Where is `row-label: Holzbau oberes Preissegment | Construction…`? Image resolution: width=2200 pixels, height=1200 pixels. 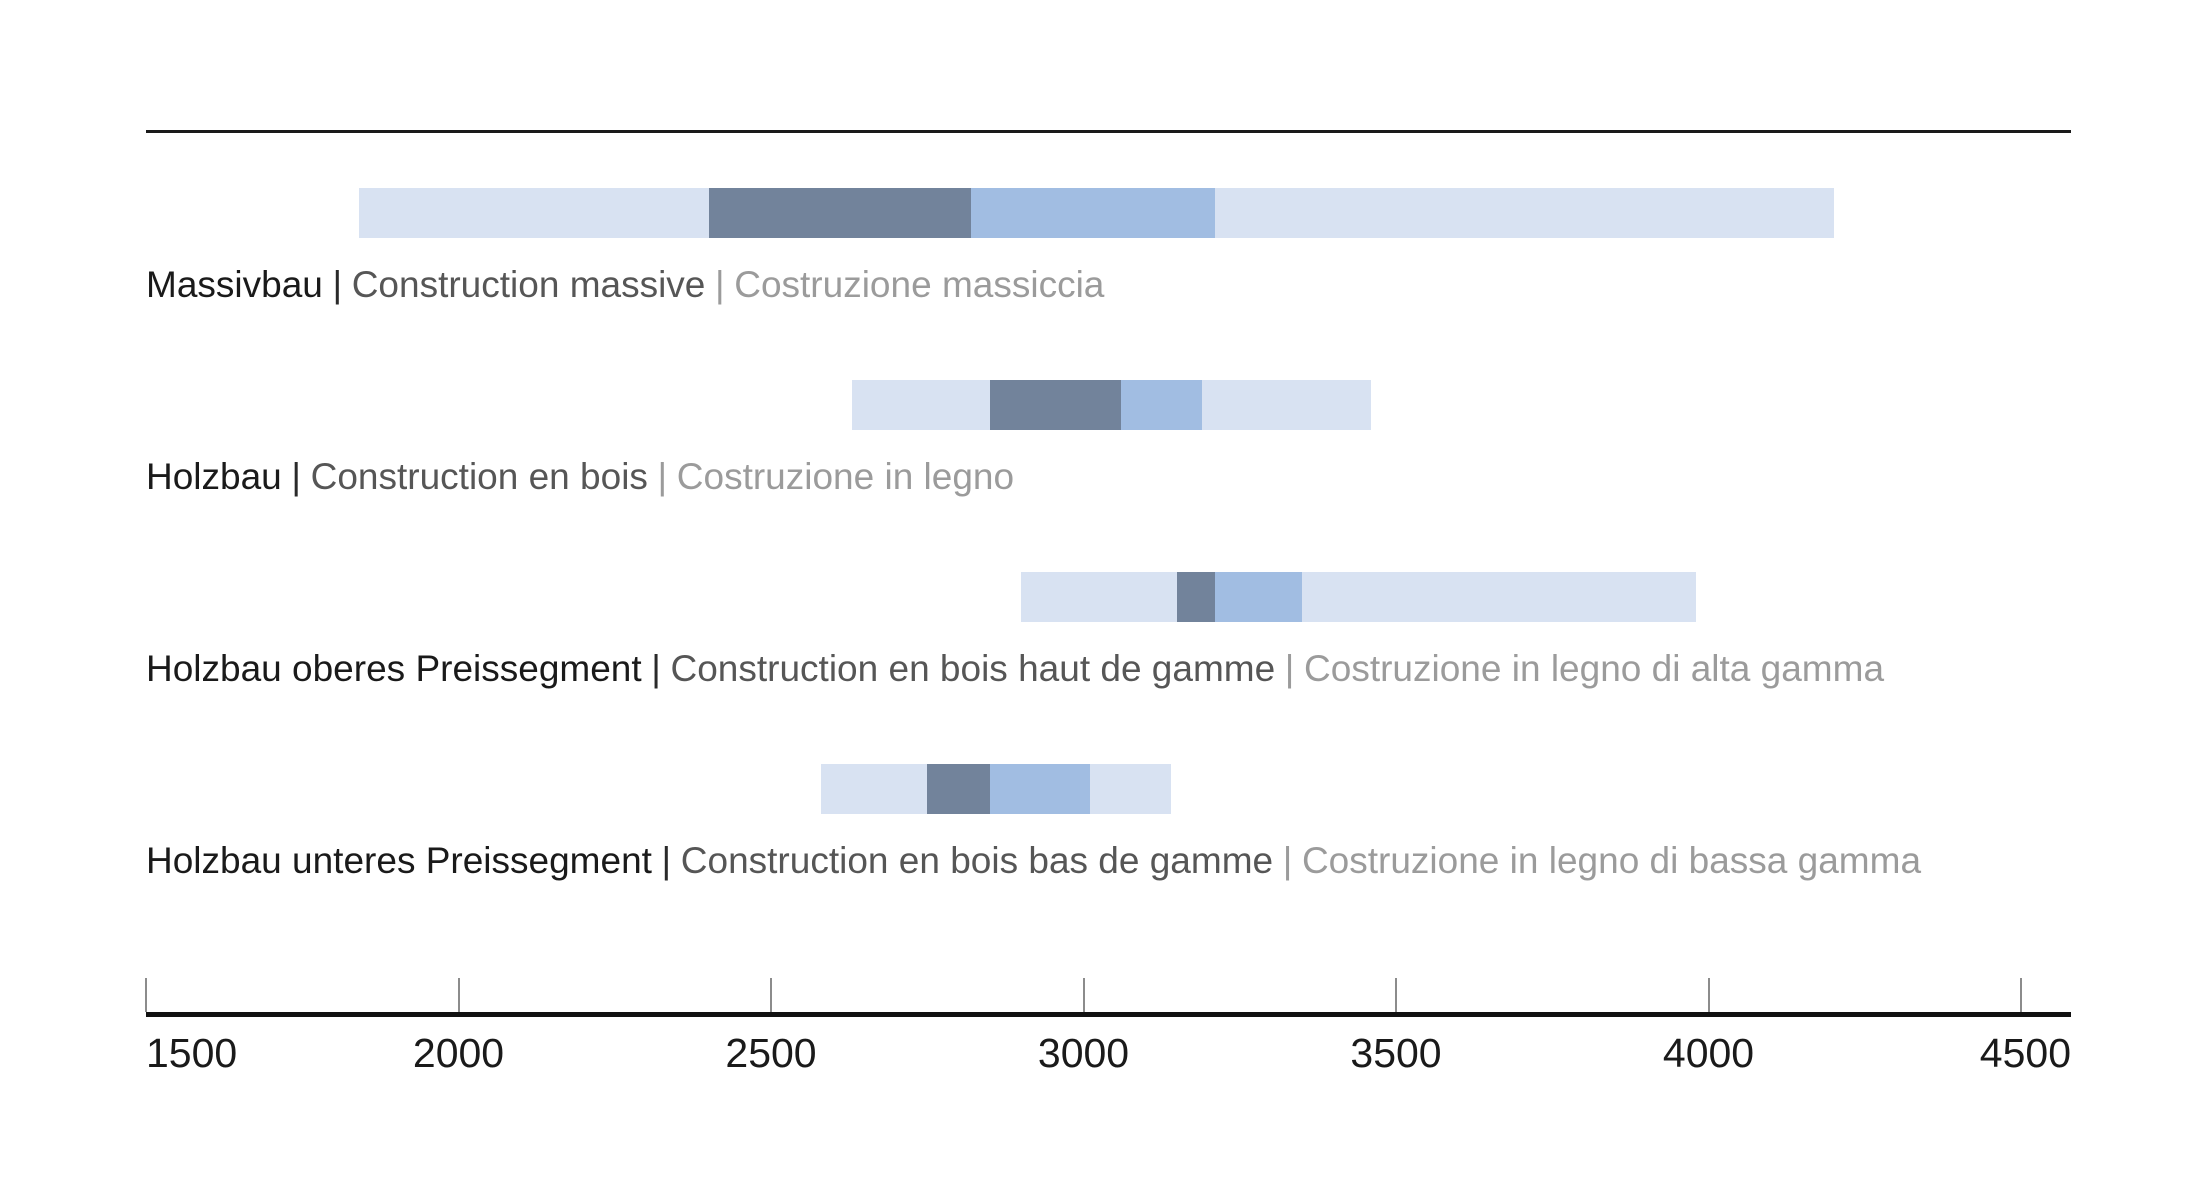 row-label: Holzbau oberes Preissegment | Construction… is located at coordinates (1015, 669).